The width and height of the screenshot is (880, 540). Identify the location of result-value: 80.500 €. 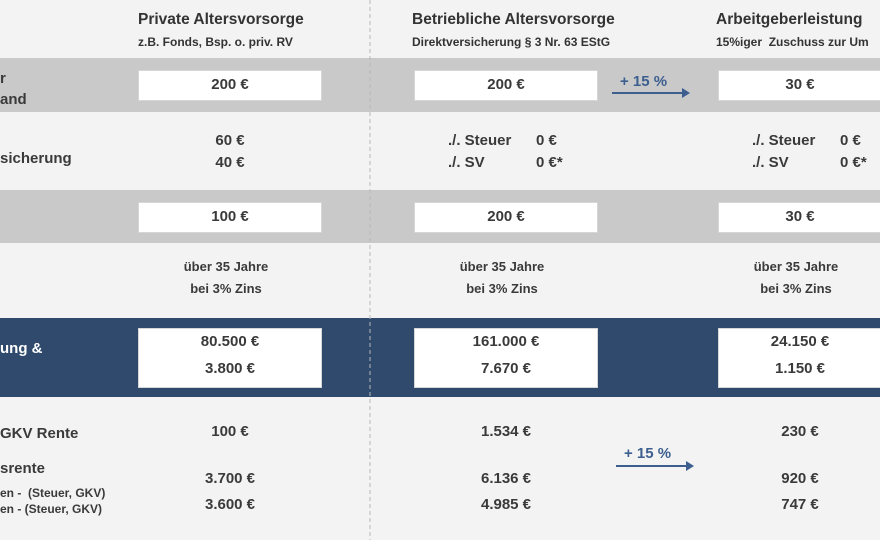
(230, 341).